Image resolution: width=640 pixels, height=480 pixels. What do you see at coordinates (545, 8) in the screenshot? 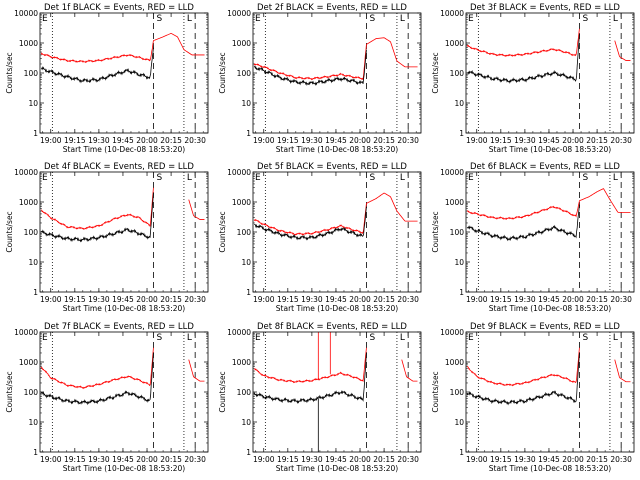
I see `panel-title: Det 3f BLACK = Events, RED = LLD` at bounding box center [545, 8].